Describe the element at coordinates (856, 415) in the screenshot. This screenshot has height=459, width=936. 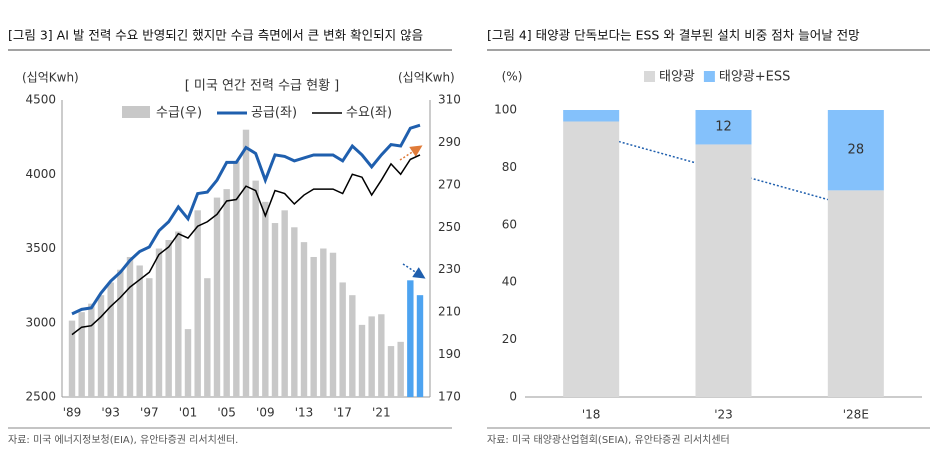
I see `x-tick-label: '28E` at that location.